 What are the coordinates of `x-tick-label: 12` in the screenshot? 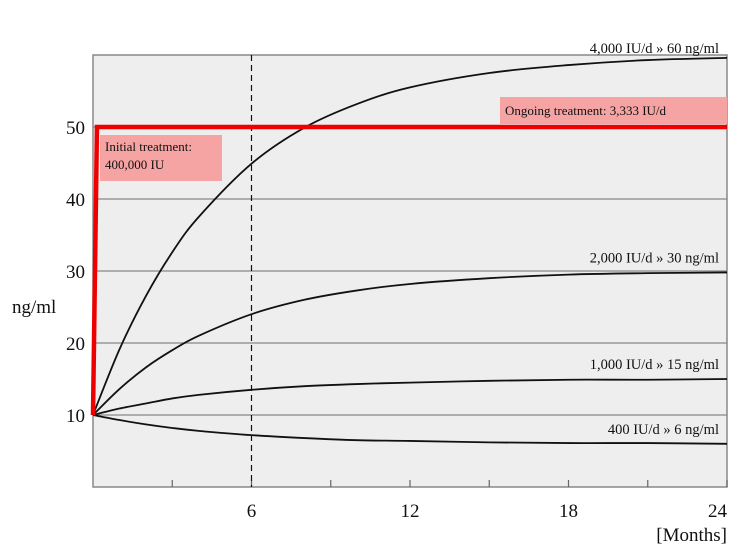 It's located at (410, 511).